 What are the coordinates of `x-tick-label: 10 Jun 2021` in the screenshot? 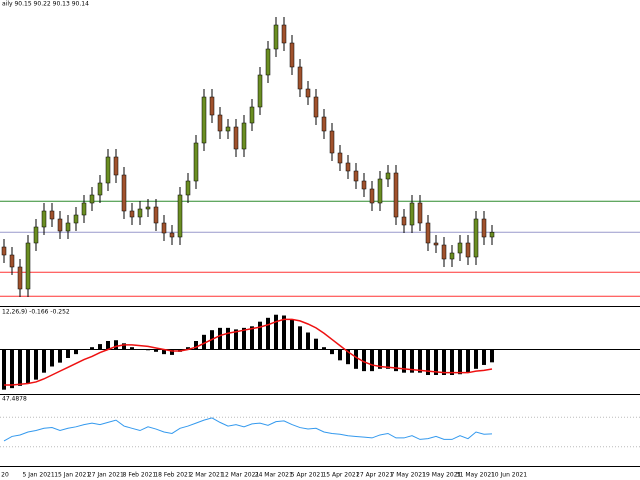 It's located at (509, 475).